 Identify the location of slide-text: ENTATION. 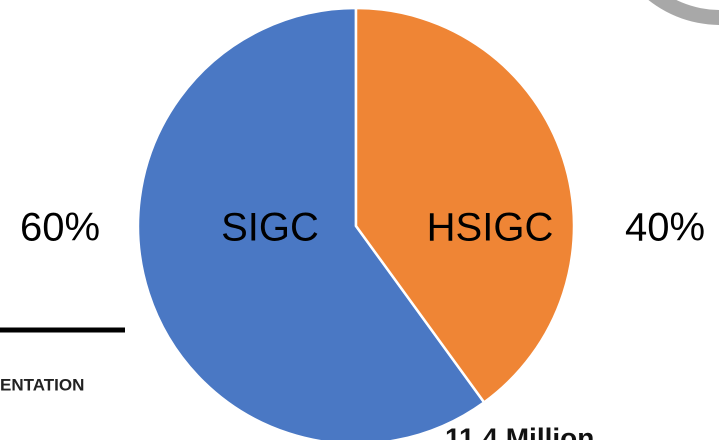
(42, 384).